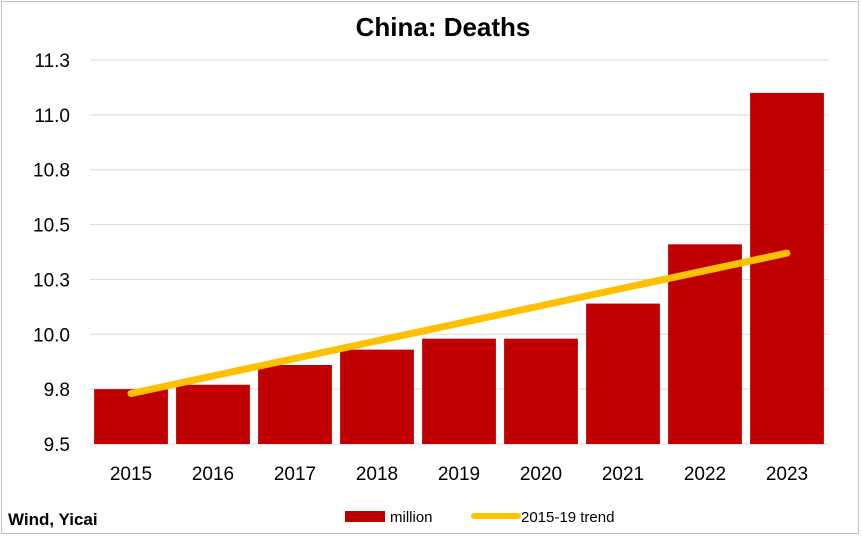 This screenshot has height=537, width=862. What do you see at coordinates (787, 268) in the screenshot?
I see `bar-2023` at bounding box center [787, 268].